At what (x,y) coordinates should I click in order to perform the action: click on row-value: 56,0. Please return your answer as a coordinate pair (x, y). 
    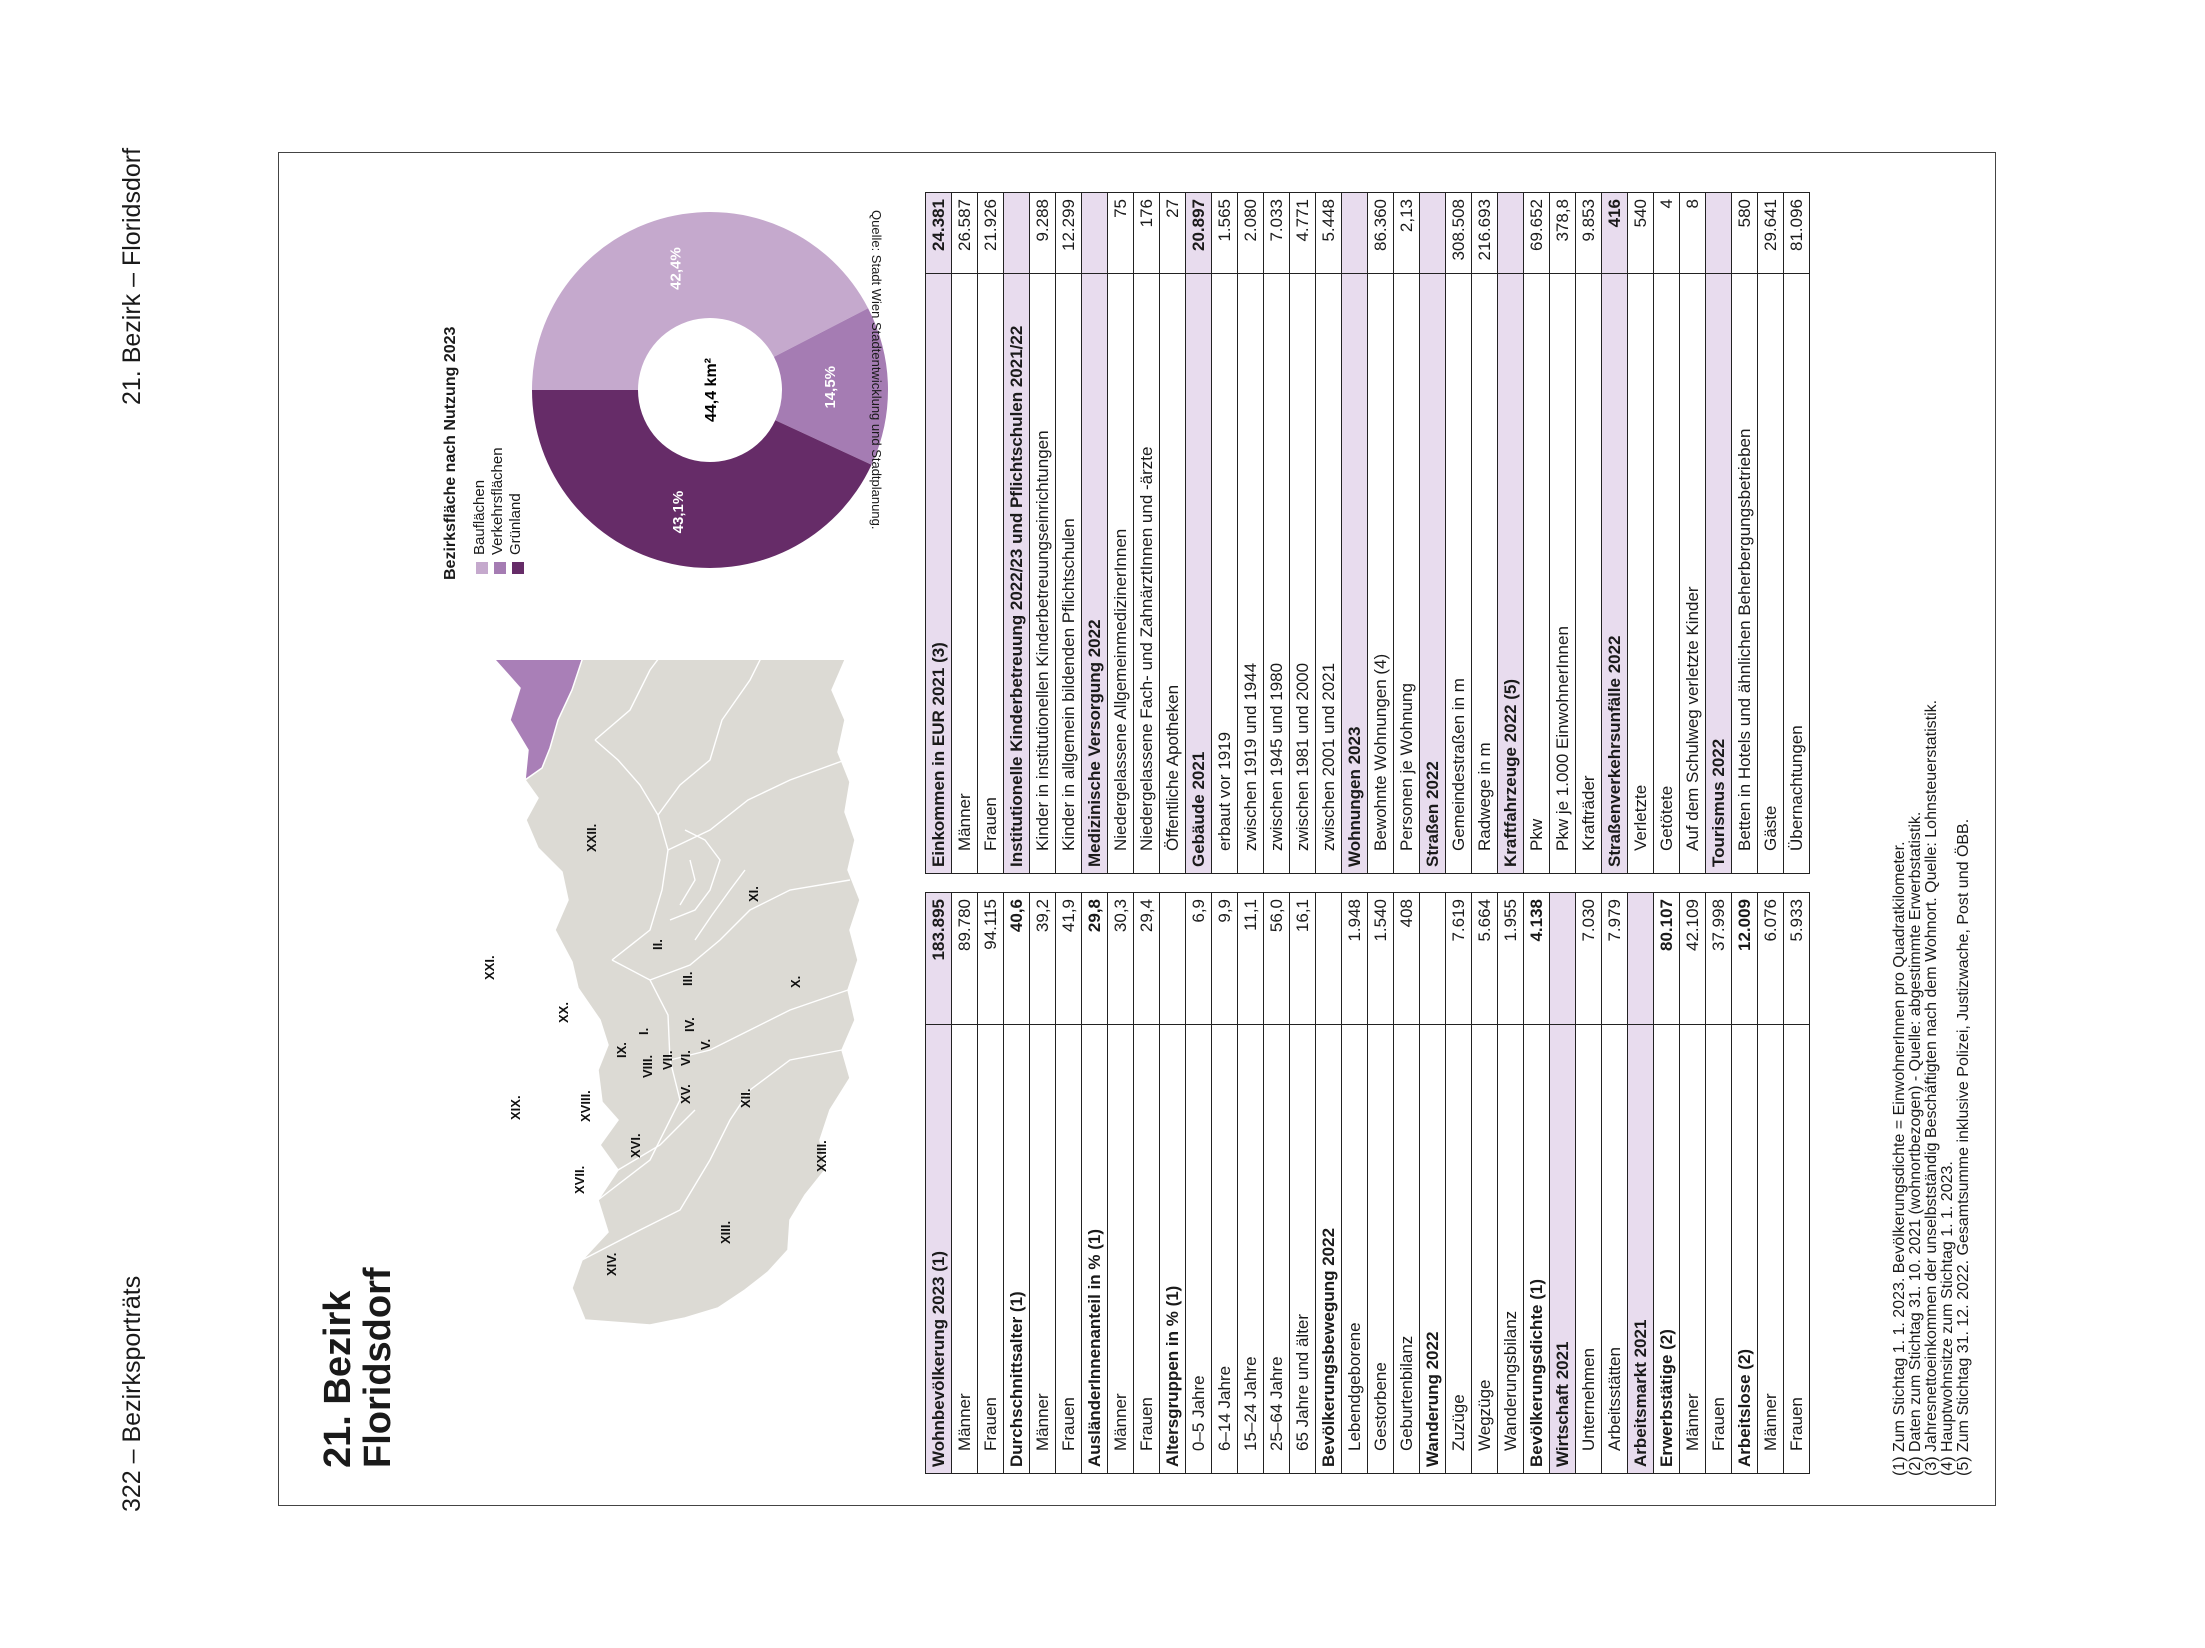
    Looking at the image, I should click on (1276, 958).